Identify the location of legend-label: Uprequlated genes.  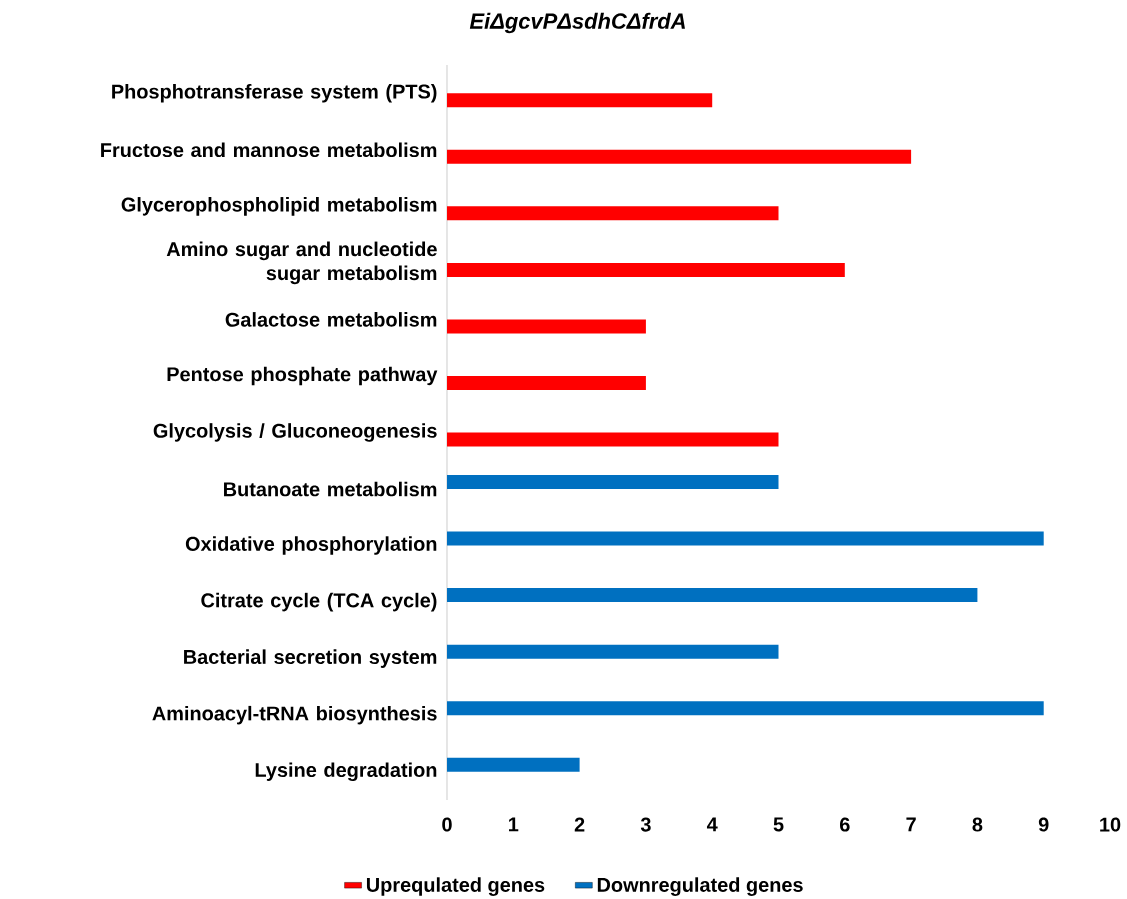
(455, 886).